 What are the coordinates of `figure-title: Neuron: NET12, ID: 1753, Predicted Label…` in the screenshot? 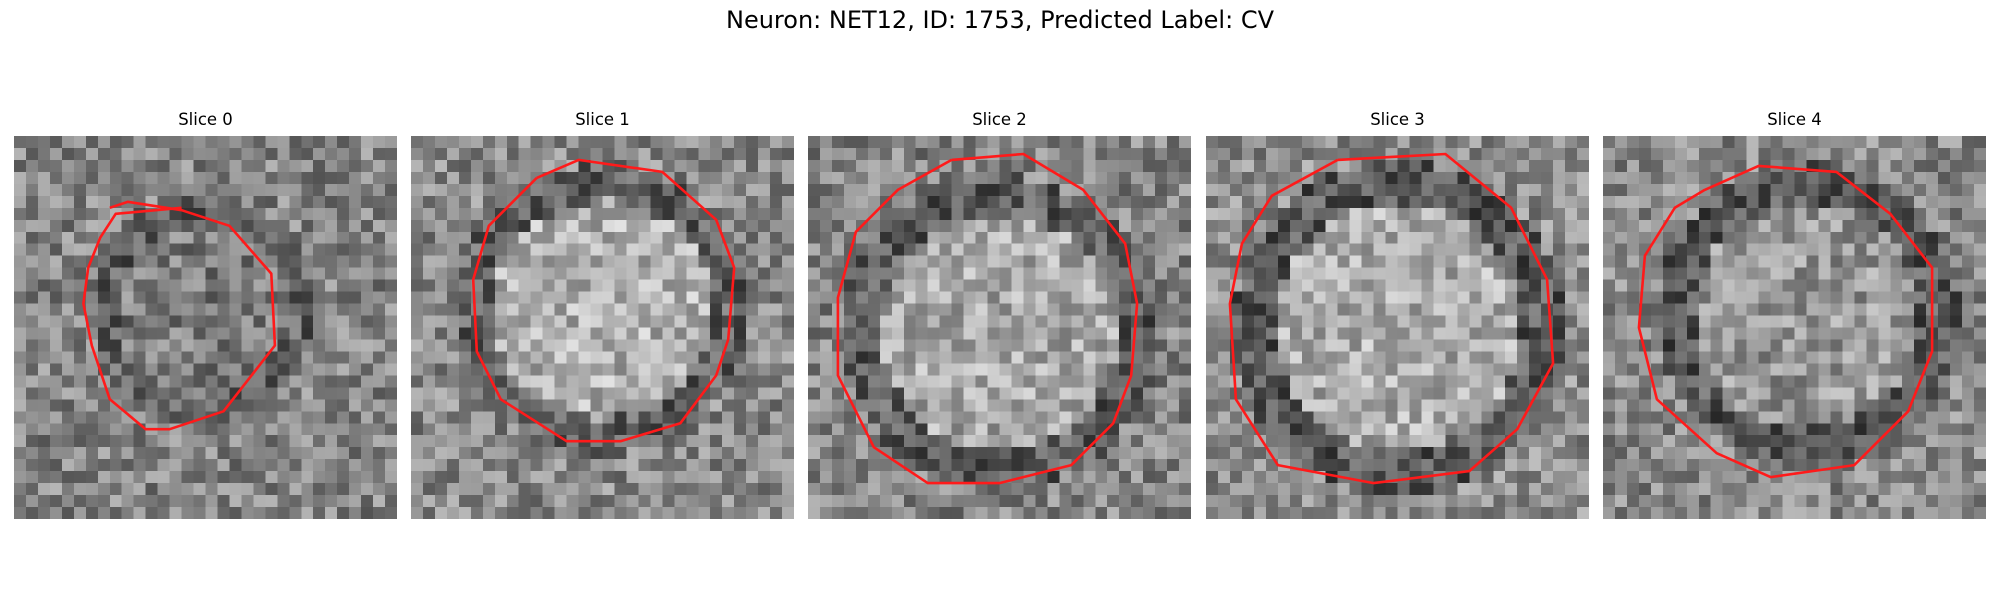 It's located at (1000, 20).